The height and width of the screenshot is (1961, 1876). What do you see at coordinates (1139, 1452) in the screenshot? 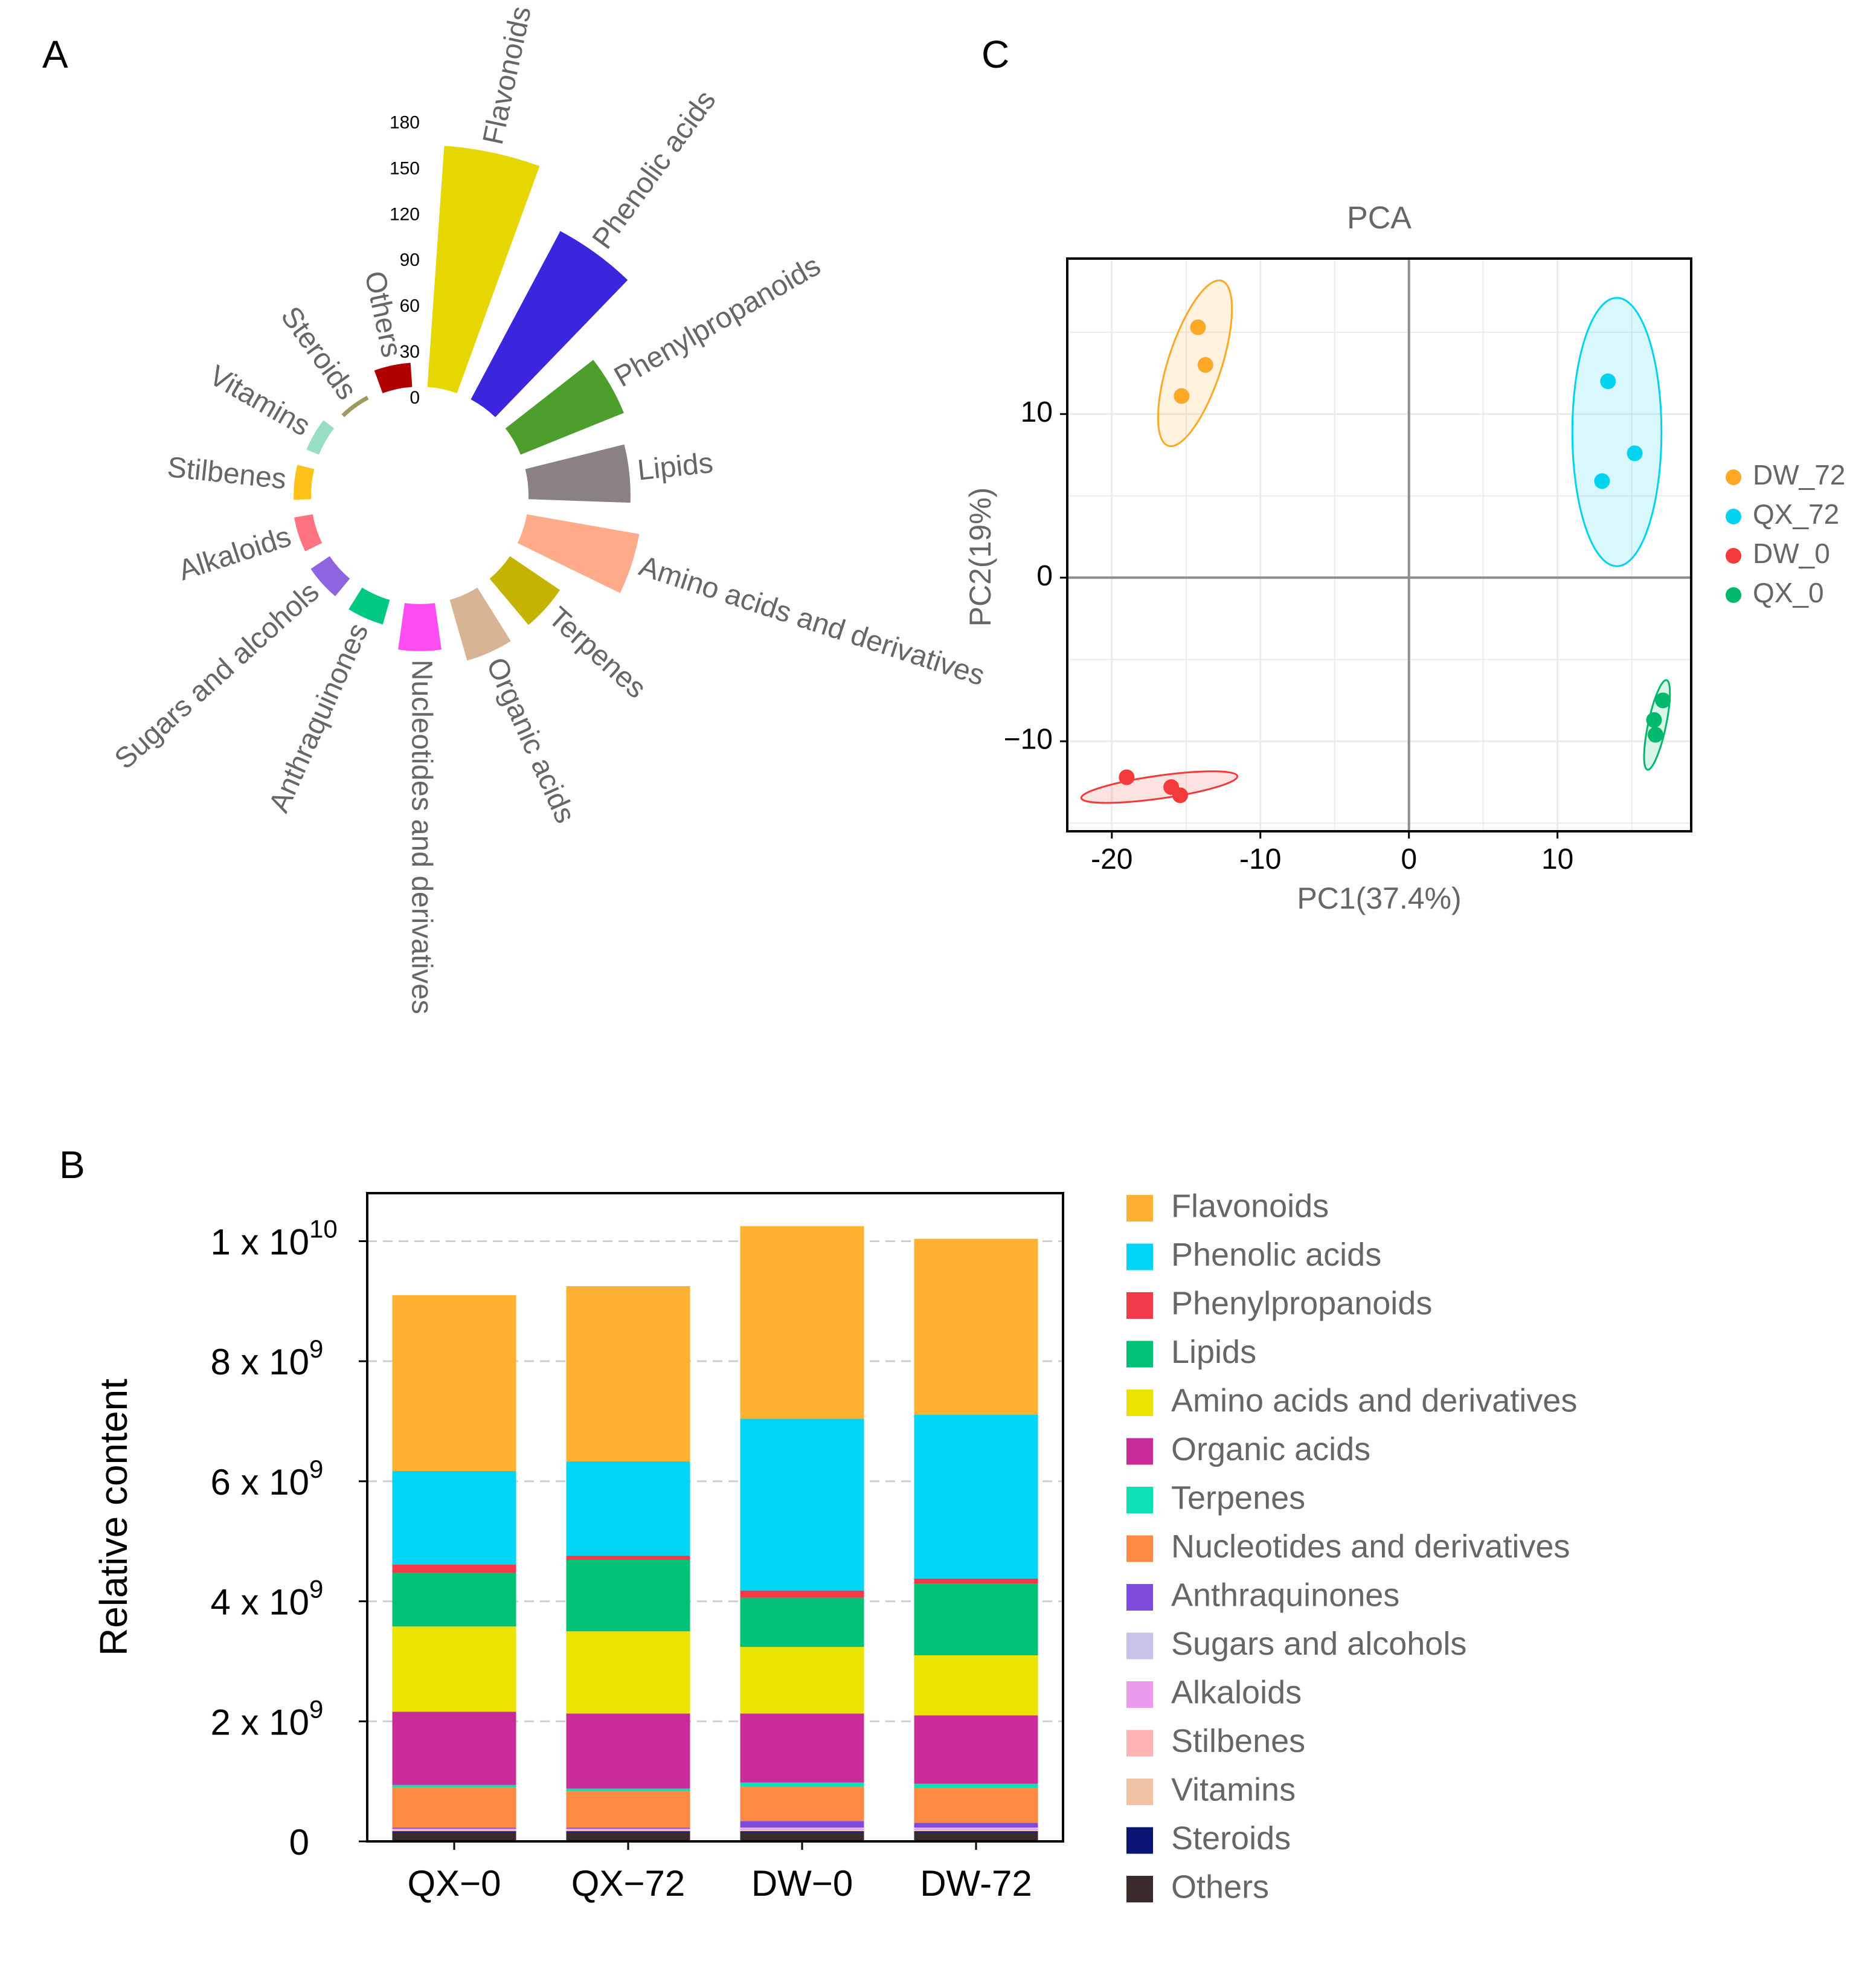
I see `legend-swatch-organic-acids` at bounding box center [1139, 1452].